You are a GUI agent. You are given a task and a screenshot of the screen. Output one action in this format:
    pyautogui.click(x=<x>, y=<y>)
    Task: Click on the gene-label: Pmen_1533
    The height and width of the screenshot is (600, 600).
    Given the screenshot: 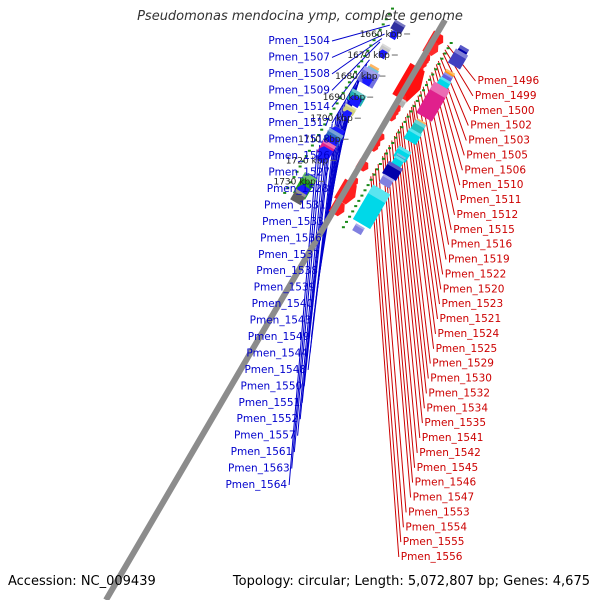 What is the action you would take?
    pyautogui.click(x=293, y=222)
    